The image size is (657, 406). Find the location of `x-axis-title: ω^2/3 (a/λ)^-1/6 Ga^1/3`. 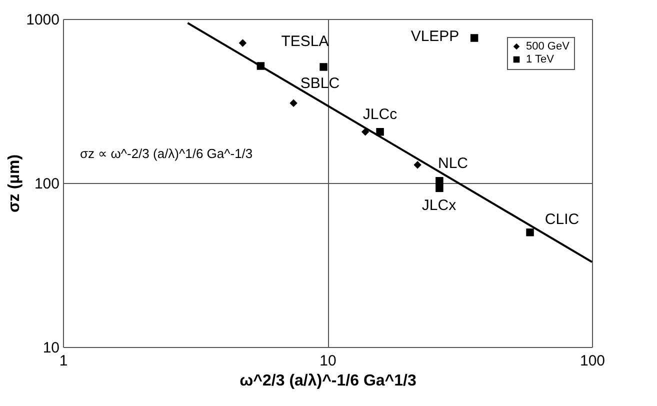

x-axis-title: ω^2/3 (a/λ)^-1/6 Ga^1/3 is located at coordinates (328, 381).